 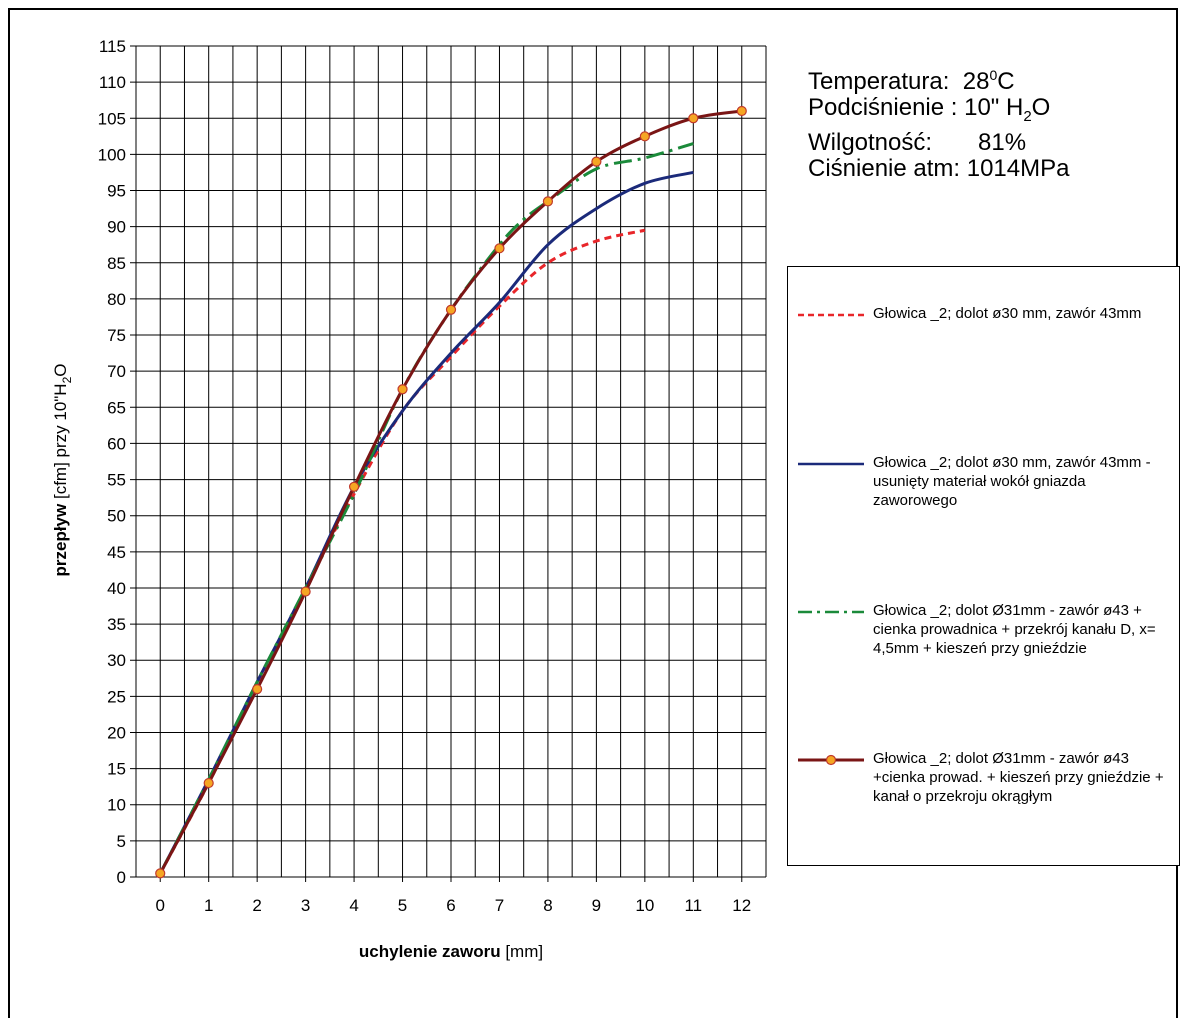 What do you see at coordinates (116, 552) in the screenshot?
I see `y-tick-label: 45` at bounding box center [116, 552].